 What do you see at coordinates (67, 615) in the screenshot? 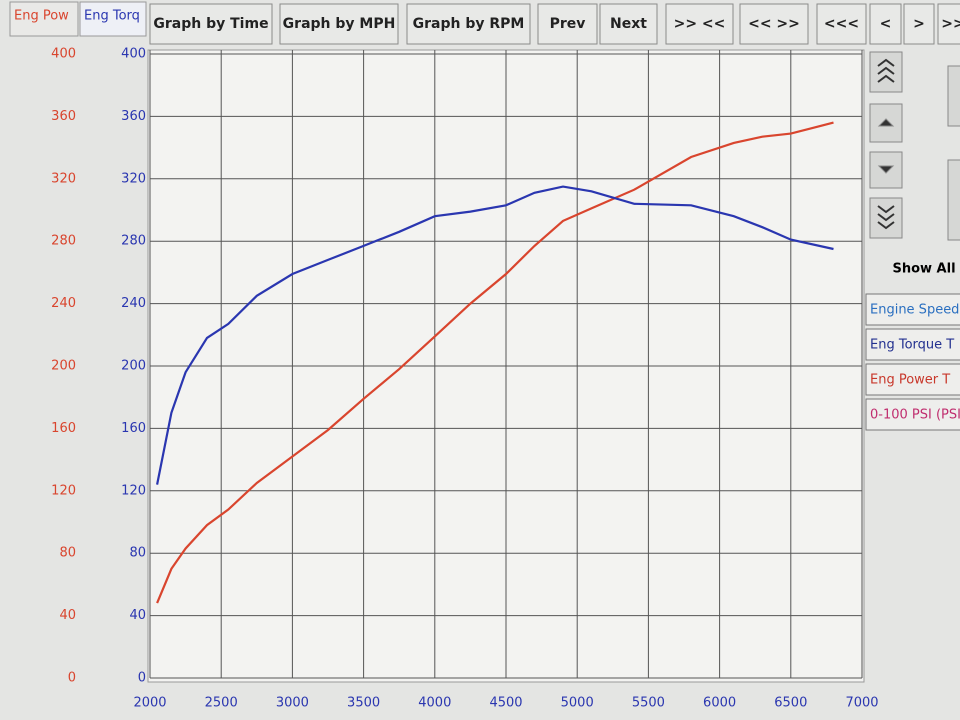
I see `y-tick-label: 40` at bounding box center [67, 615].